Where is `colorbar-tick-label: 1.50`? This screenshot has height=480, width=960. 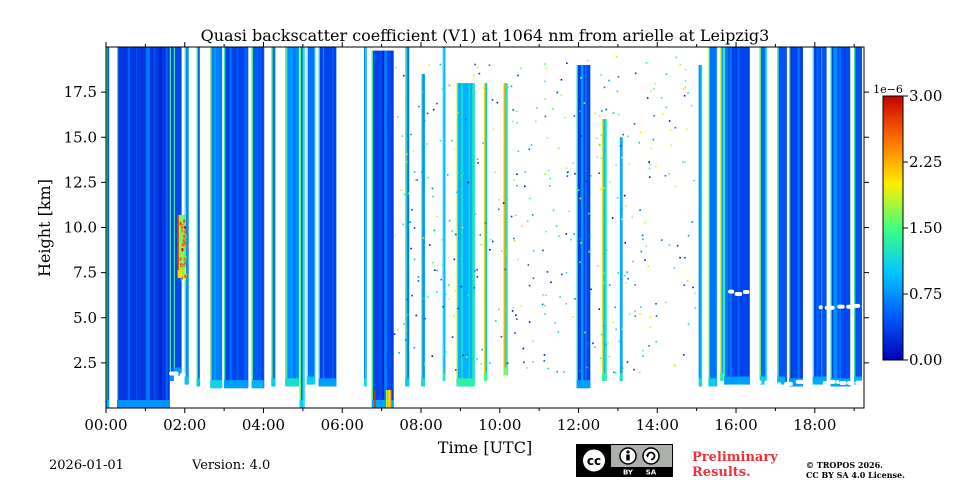 colorbar-tick-label: 1.50 is located at coordinates (925, 228).